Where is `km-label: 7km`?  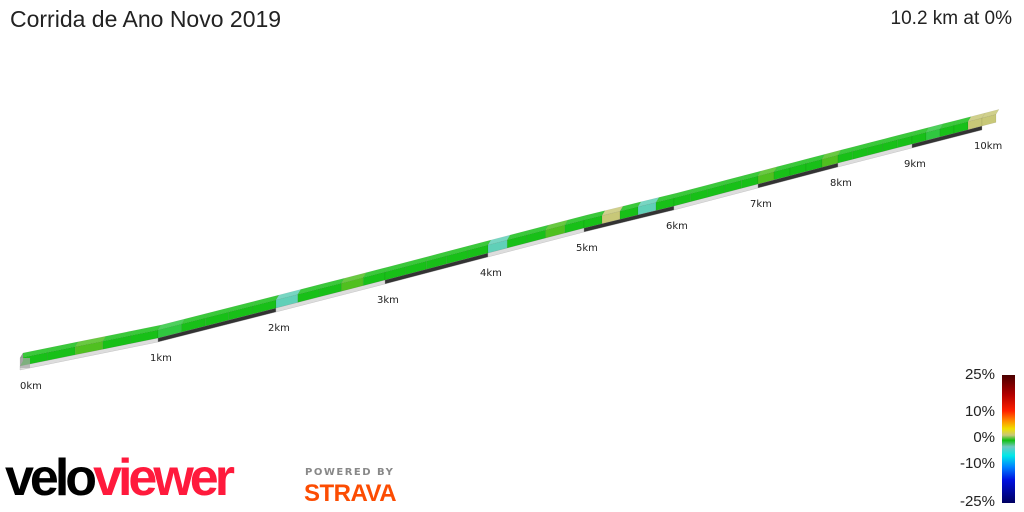
km-label: 7km is located at coordinates (761, 204).